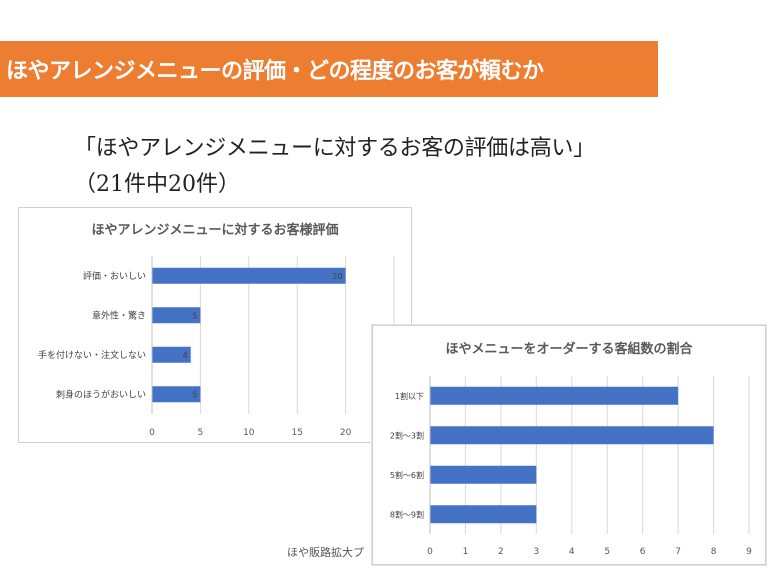 This screenshot has width=782, height=586. What do you see at coordinates (569, 349) in the screenshot?
I see `chart-title: ほやメニューをオーダーする客組数の割合` at bounding box center [569, 349].